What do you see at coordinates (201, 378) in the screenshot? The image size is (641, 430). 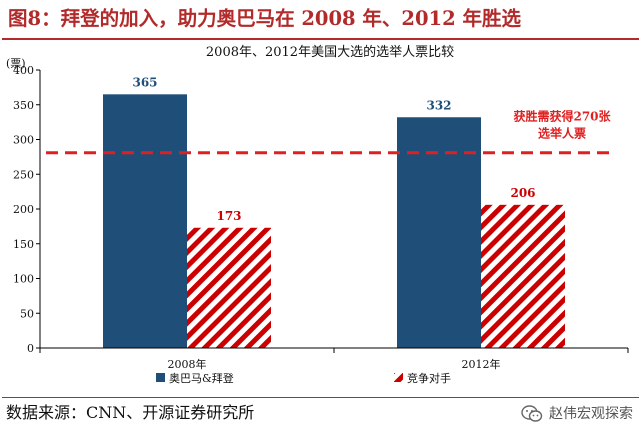 I see `legend-label: 奥巴马&拜登` at bounding box center [201, 378].